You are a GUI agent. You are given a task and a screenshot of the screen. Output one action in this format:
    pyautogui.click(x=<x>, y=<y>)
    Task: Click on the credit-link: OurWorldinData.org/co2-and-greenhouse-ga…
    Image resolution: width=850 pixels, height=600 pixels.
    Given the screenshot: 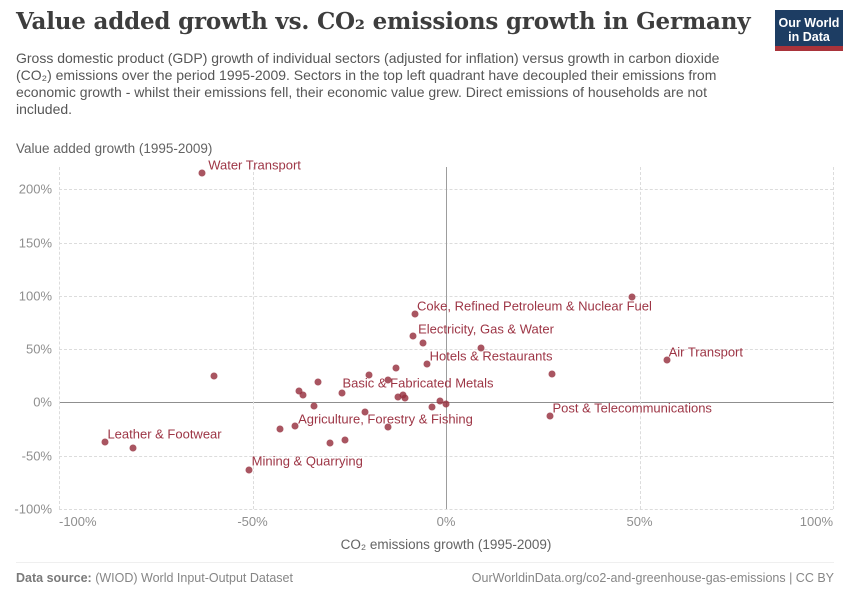 What is the action you would take?
    pyautogui.click(x=652, y=578)
    